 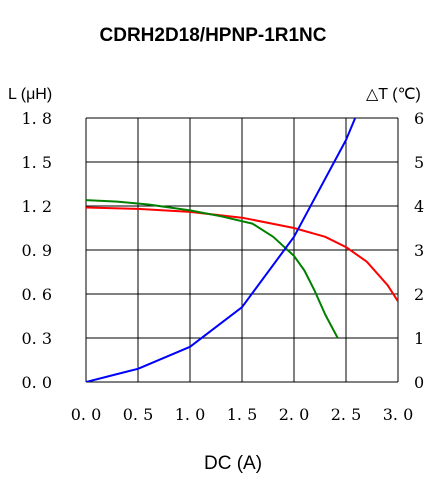 What do you see at coordinates (419, 162) in the screenshot?
I see `y-tick-right-label: 5` at bounding box center [419, 162].